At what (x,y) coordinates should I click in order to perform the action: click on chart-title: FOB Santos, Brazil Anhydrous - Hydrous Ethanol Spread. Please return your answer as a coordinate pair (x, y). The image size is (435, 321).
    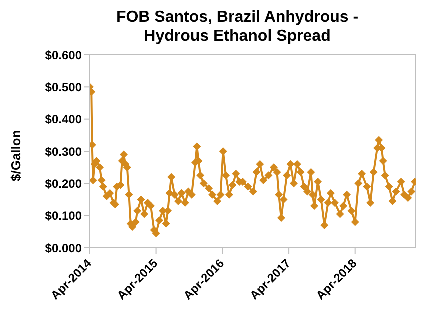
    Looking at the image, I should click on (237, 27).